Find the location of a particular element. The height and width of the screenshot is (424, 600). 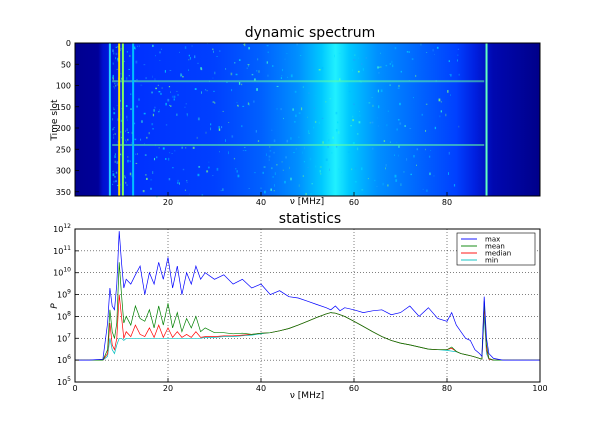

heatmap-vertical-line is located at coordinates (109, 119).